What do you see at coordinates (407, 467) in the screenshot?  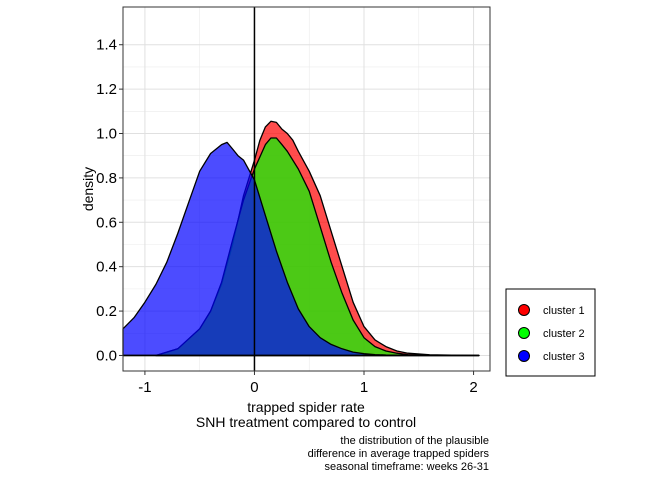 I see `caption-line-3: seasonal timeframe: weeks 26-31` at bounding box center [407, 467].